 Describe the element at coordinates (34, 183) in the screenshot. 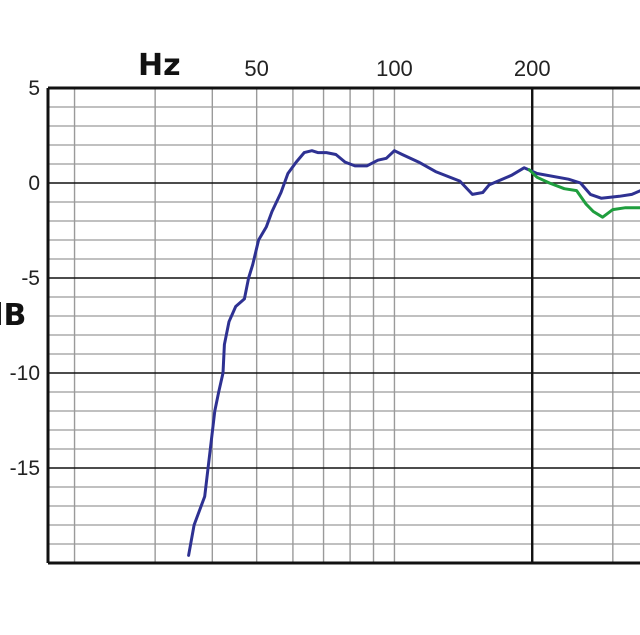

I see `y-tick-label: 0` at that location.